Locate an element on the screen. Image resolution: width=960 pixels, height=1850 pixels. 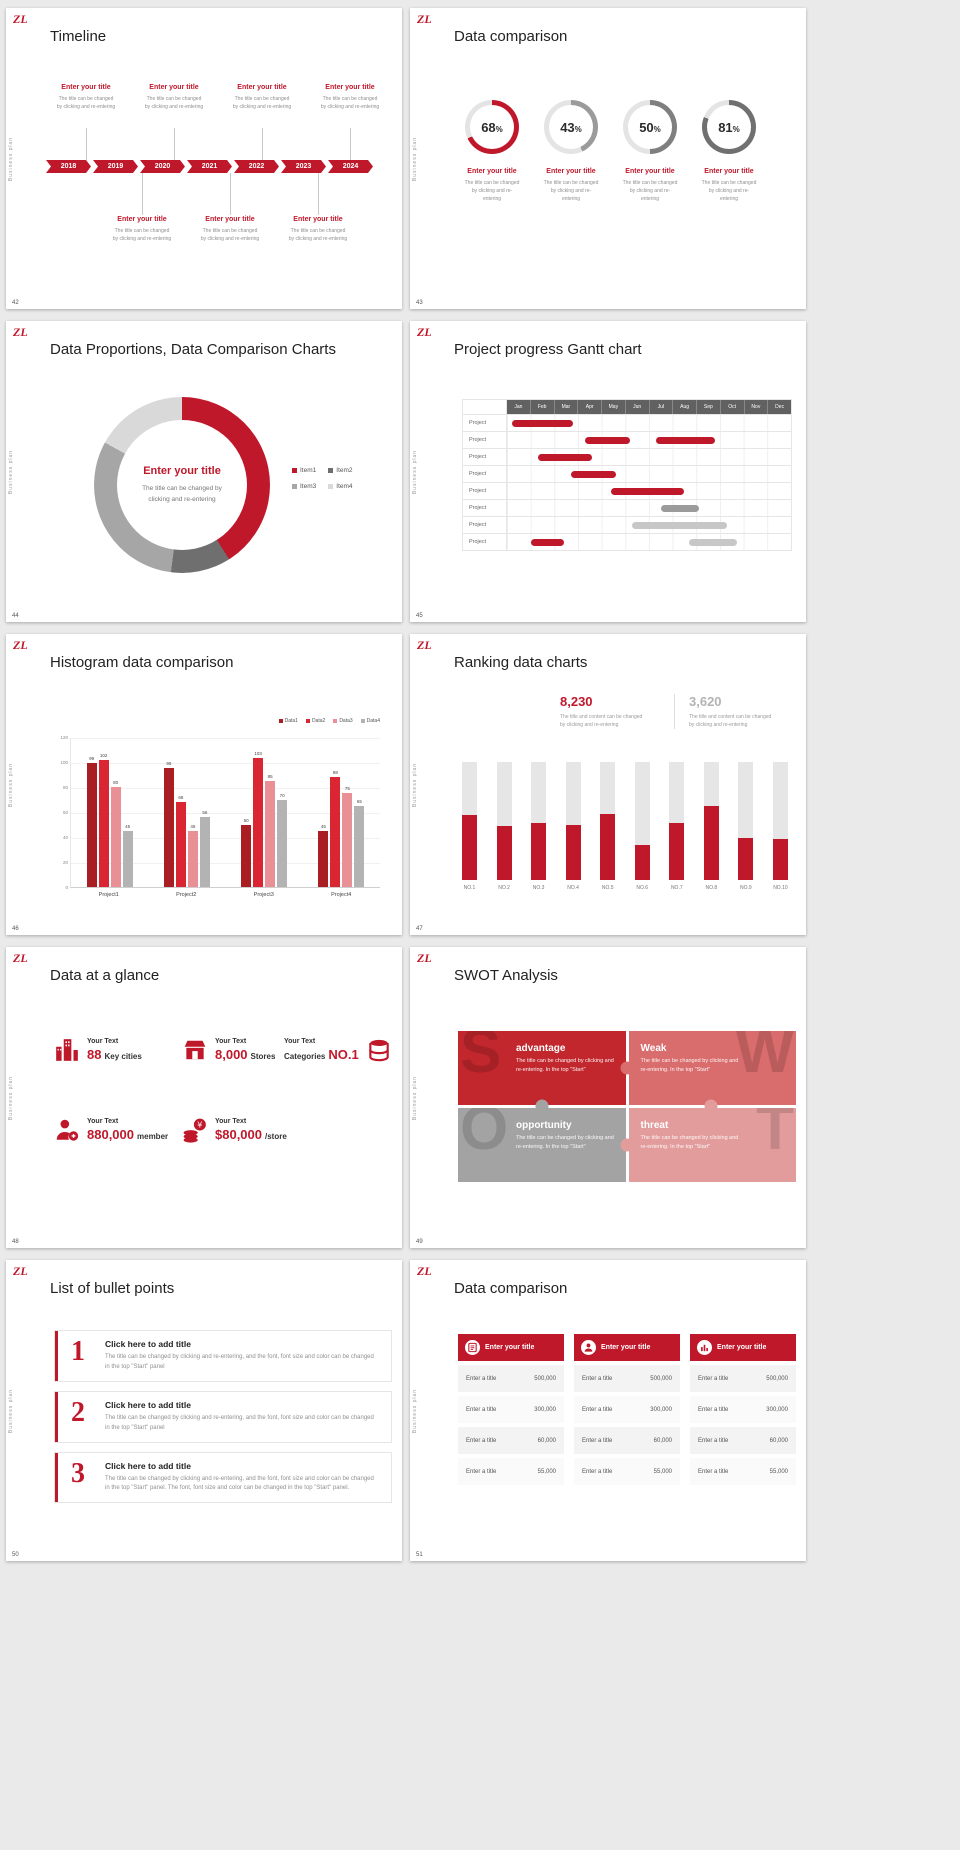
timeline-year: 2024 is located at coordinates (350, 166).